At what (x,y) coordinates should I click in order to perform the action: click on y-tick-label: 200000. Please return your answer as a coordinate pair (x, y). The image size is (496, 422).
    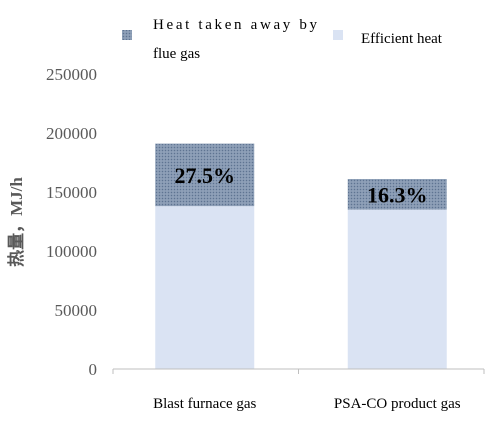
    Looking at the image, I should click on (71, 133).